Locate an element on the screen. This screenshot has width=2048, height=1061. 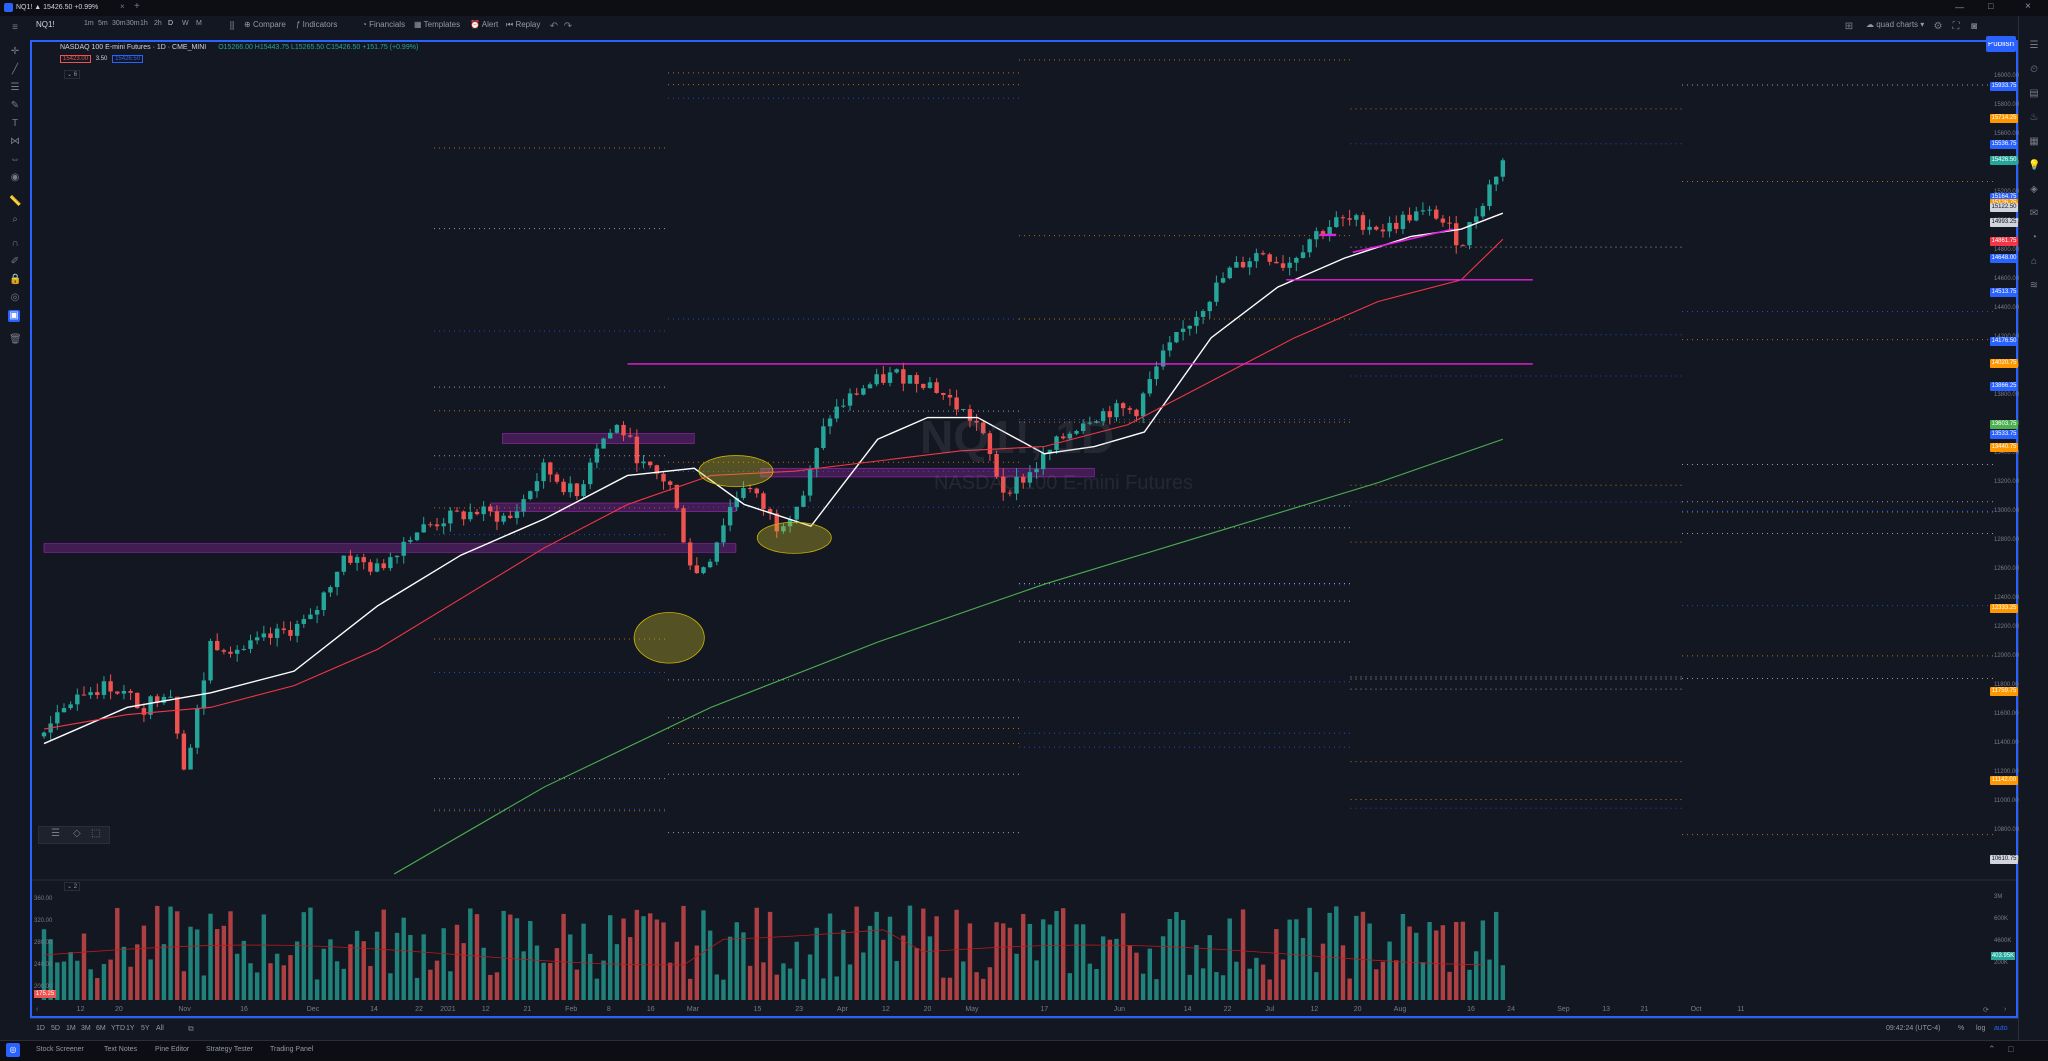
horizontal-line-icon: ☰ is located at coordinates (15, 87).